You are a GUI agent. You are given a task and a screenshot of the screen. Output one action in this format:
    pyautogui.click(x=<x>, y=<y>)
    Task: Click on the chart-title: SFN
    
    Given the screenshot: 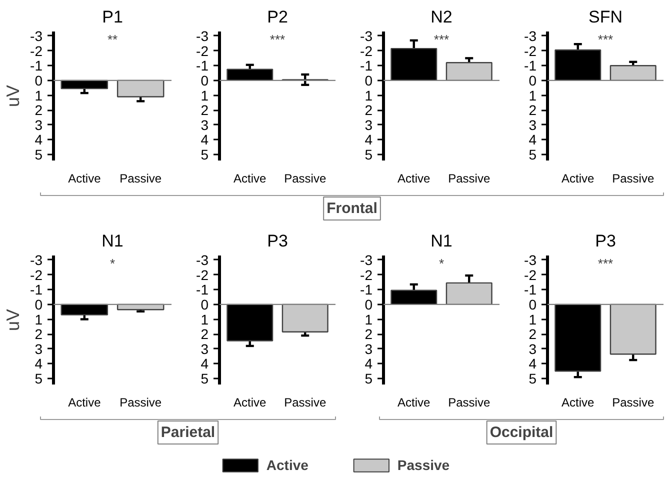 What is the action you would take?
    pyautogui.click(x=605, y=17)
    